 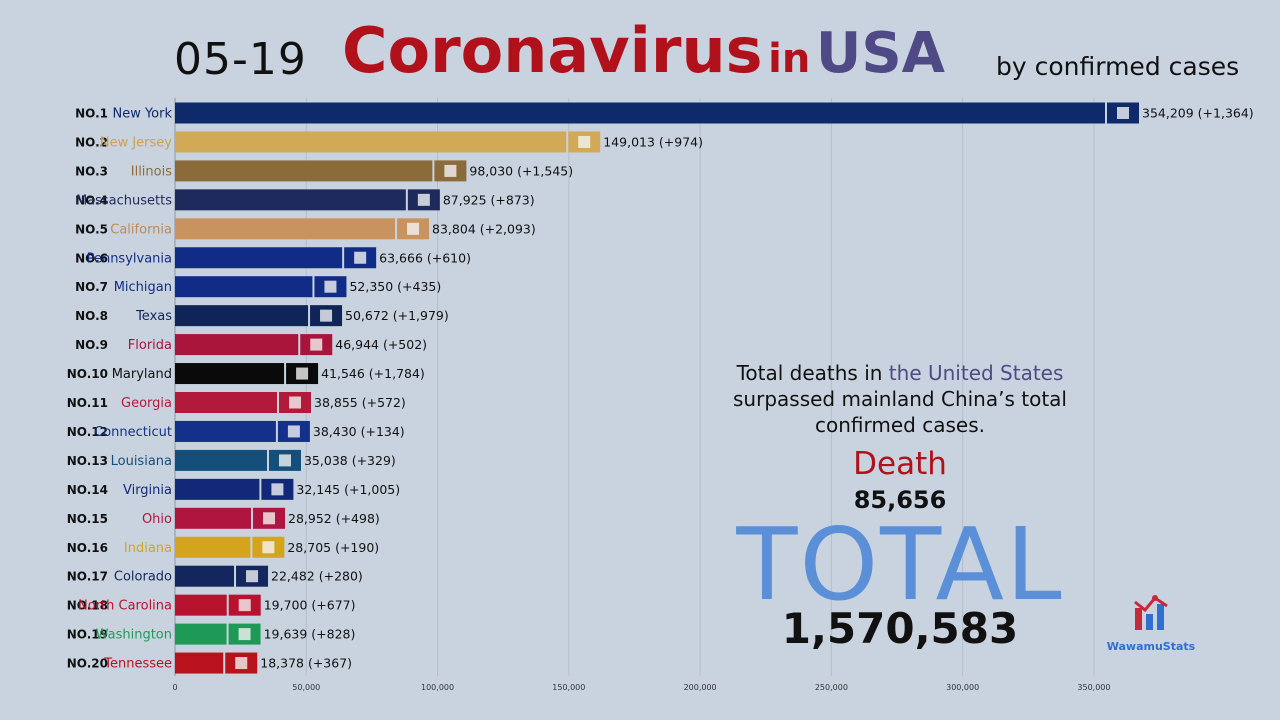 What do you see at coordinates (142, 114) in the screenshot?
I see `state-label: New York` at bounding box center [142, 114].